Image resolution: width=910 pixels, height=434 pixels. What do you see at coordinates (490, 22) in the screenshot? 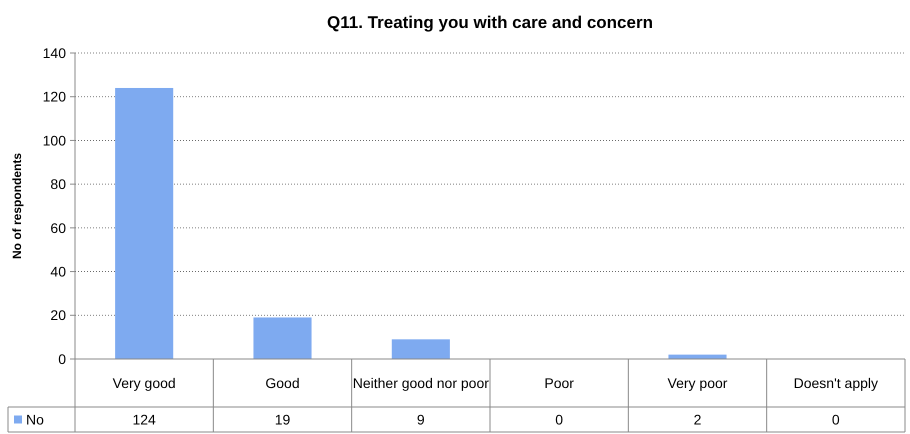
I see `chart-title: Q11. Treating you with care and concern` at bounding box center [490, 22].